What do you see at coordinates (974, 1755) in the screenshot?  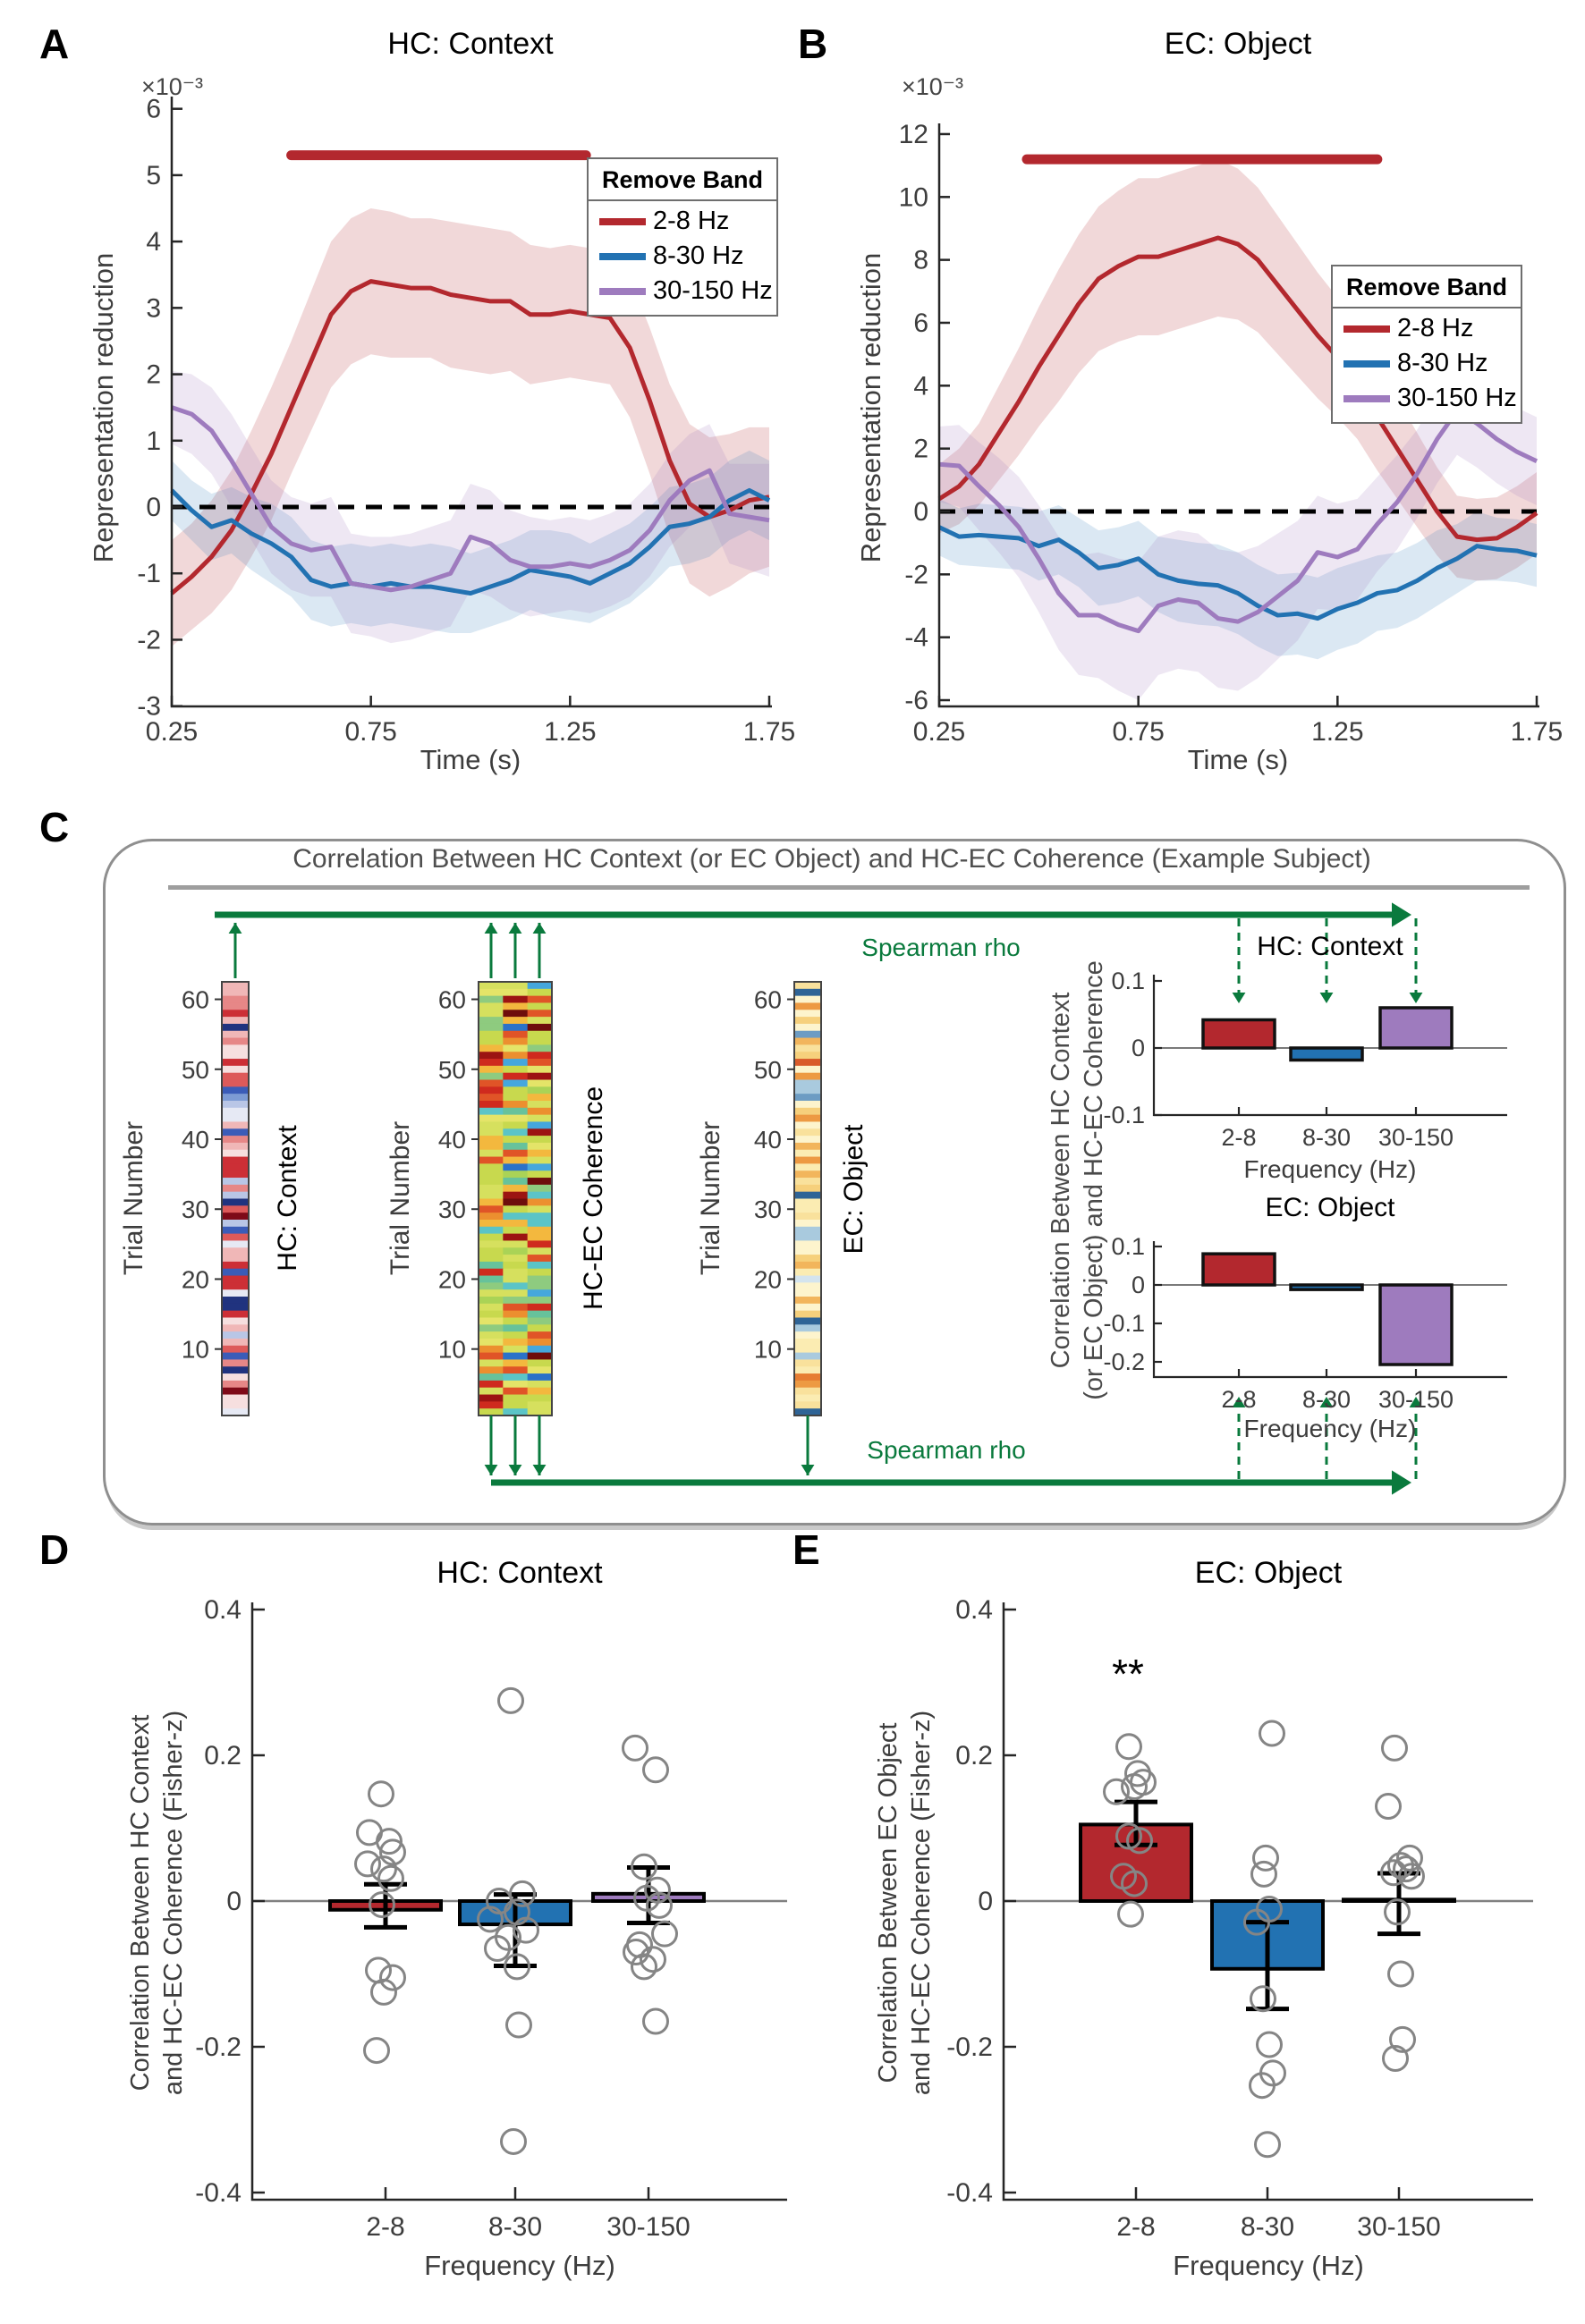 I see `panel-e-ytick-label: 0.2` at bounding box center [974, 1755].